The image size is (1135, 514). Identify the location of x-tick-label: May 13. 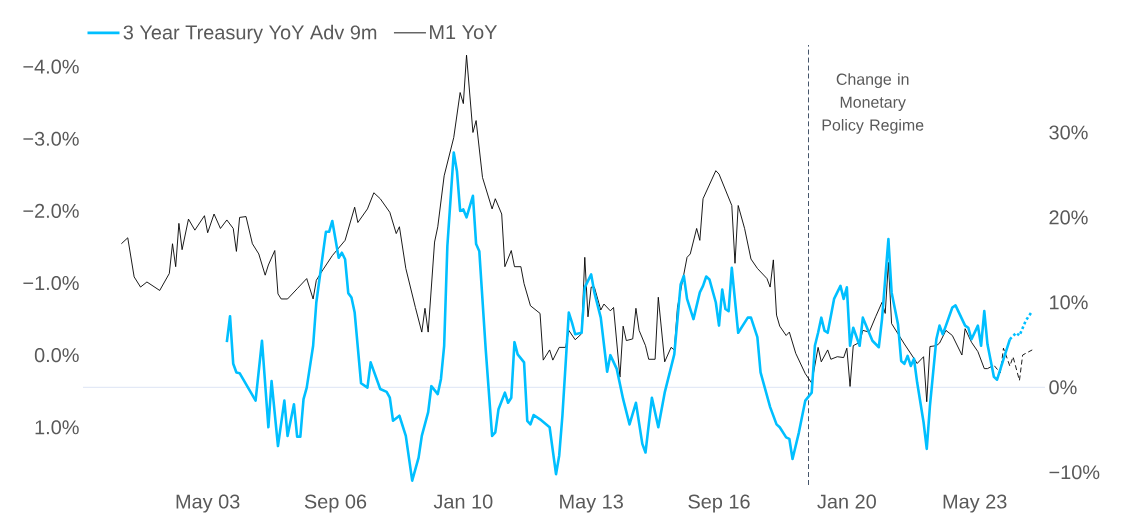
(591, 503).